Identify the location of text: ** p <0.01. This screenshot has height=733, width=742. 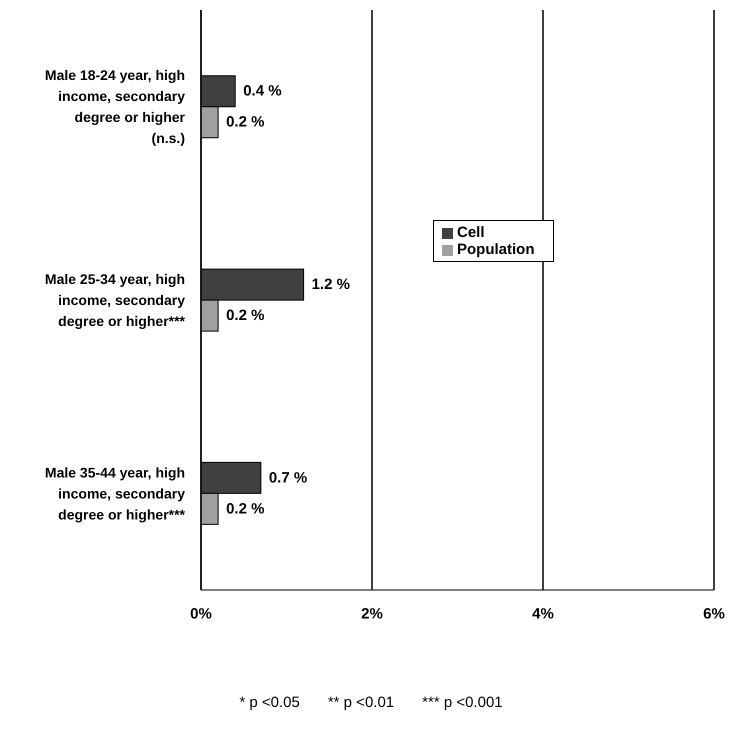
(361, 702).